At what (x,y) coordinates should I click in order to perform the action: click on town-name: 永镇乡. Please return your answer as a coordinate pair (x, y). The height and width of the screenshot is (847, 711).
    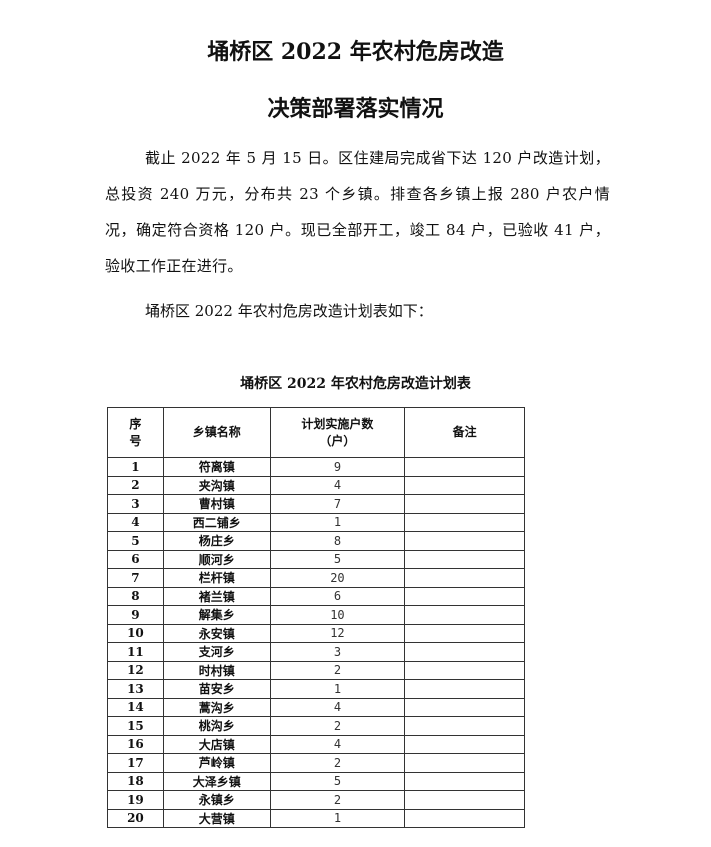
    Looking at the image, I should click on (216, 800).